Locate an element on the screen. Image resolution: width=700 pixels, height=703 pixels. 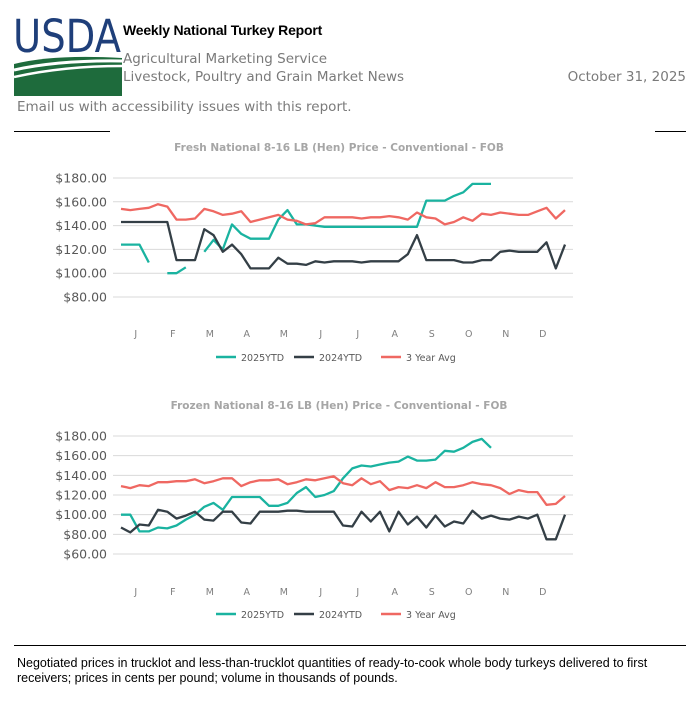
usda-logo: USDA is located at coordinates (68, 55).